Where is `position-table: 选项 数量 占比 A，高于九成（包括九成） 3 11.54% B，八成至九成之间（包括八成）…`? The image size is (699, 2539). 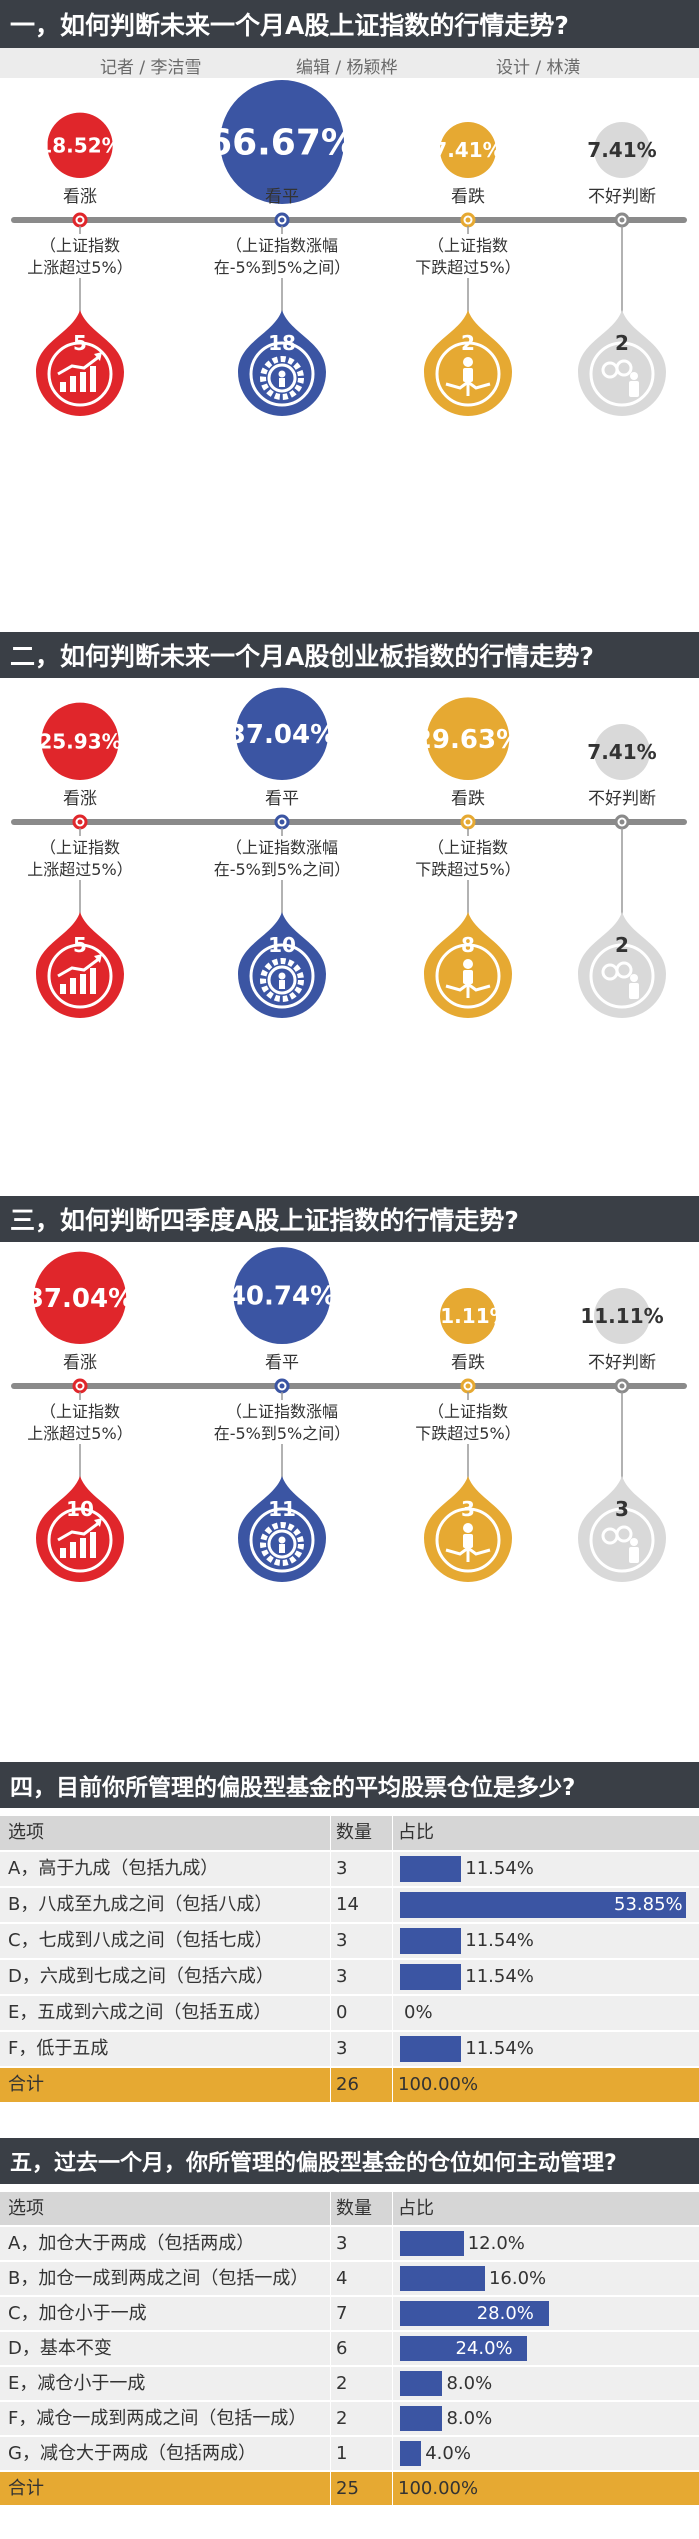 position-table: 选项 数量 占比 A，高于九成（包括九成） 3 11.54% B，八成至九成之间（包括八成）… is located at coordinates (349, 1961).